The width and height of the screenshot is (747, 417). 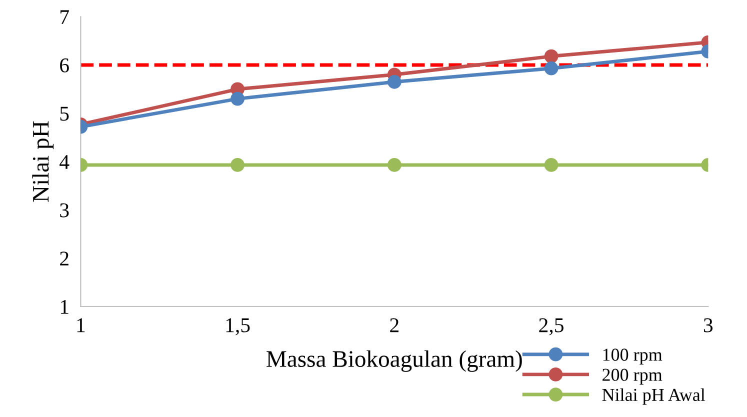 What do you see at coordinates (708, 325) in the screenshot?
I see `x-tick-label: 3` at bounding box center [708, 325].